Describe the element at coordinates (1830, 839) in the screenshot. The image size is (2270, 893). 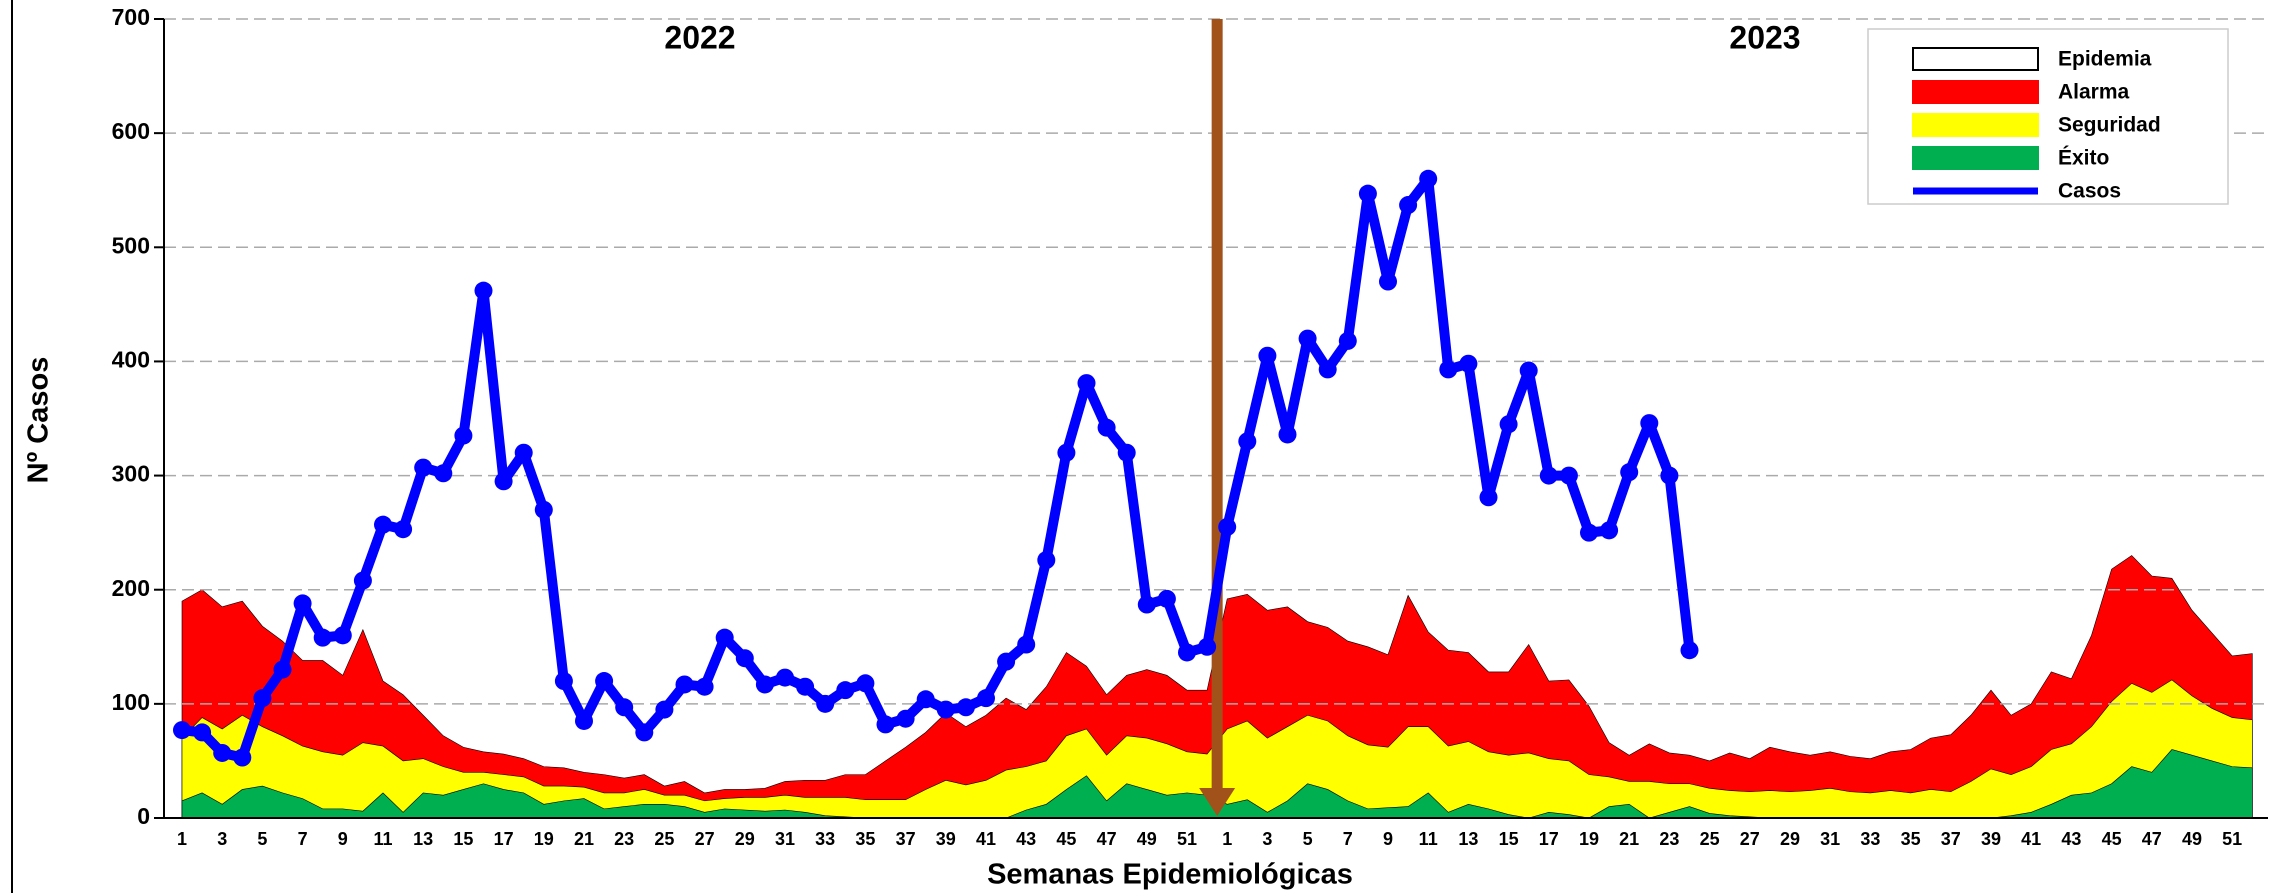
I see `x-tick-label: 31` at that location.